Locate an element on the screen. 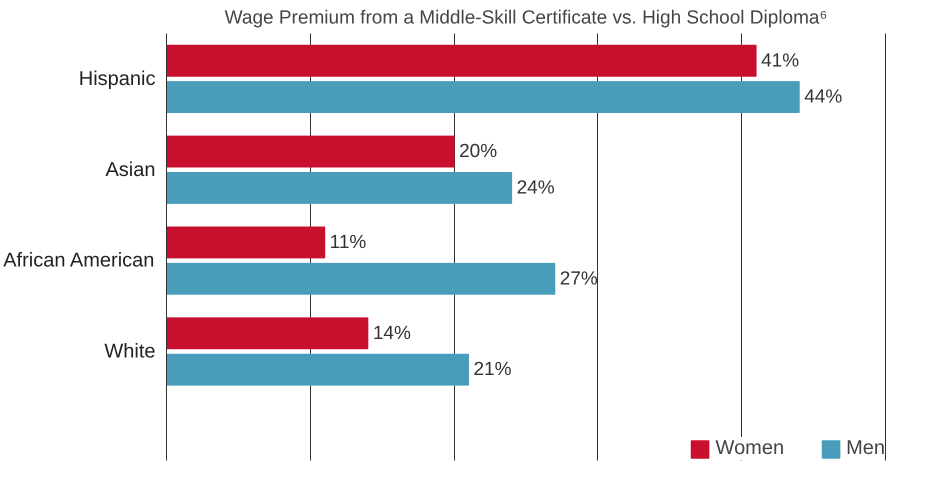  data-label: 27% is located at coordinates (579, 279).